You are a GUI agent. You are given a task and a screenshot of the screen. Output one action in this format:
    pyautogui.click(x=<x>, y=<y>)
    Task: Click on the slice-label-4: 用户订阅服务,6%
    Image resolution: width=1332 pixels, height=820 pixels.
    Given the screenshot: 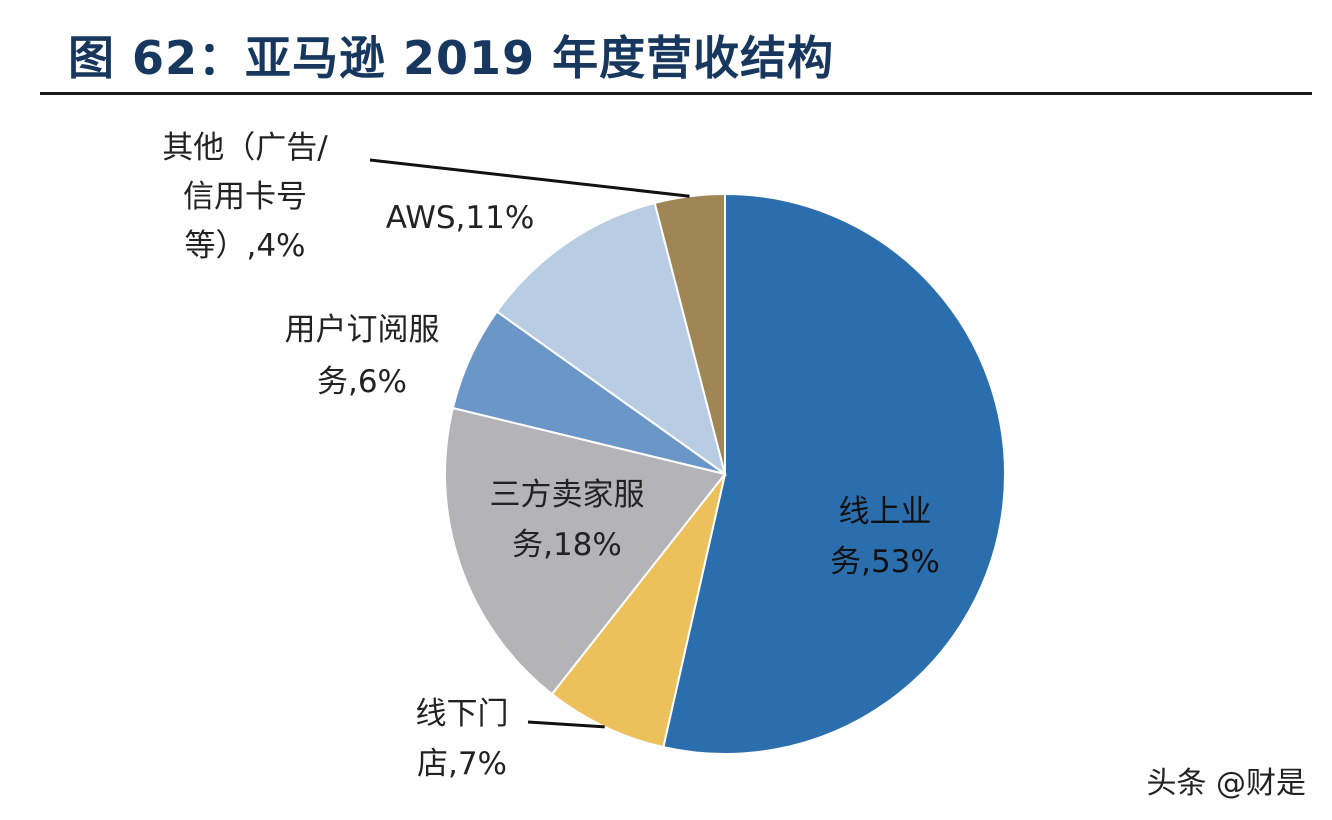 What is the action you would take?
    pyautogui.click(x=362, y=356)
    